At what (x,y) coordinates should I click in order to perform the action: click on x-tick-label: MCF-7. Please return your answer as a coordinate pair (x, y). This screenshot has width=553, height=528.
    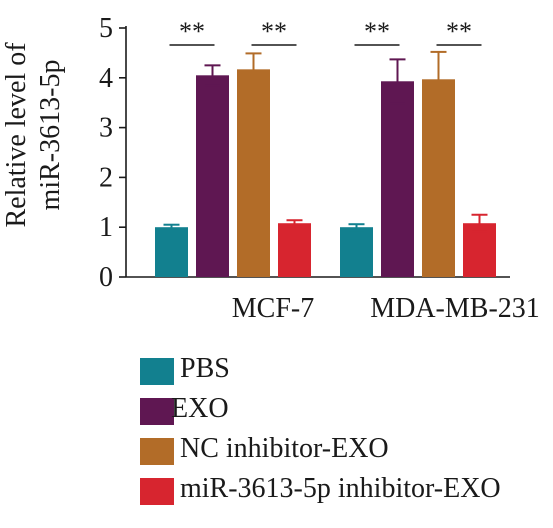
    Looking at the image, I should click on (273, 308).